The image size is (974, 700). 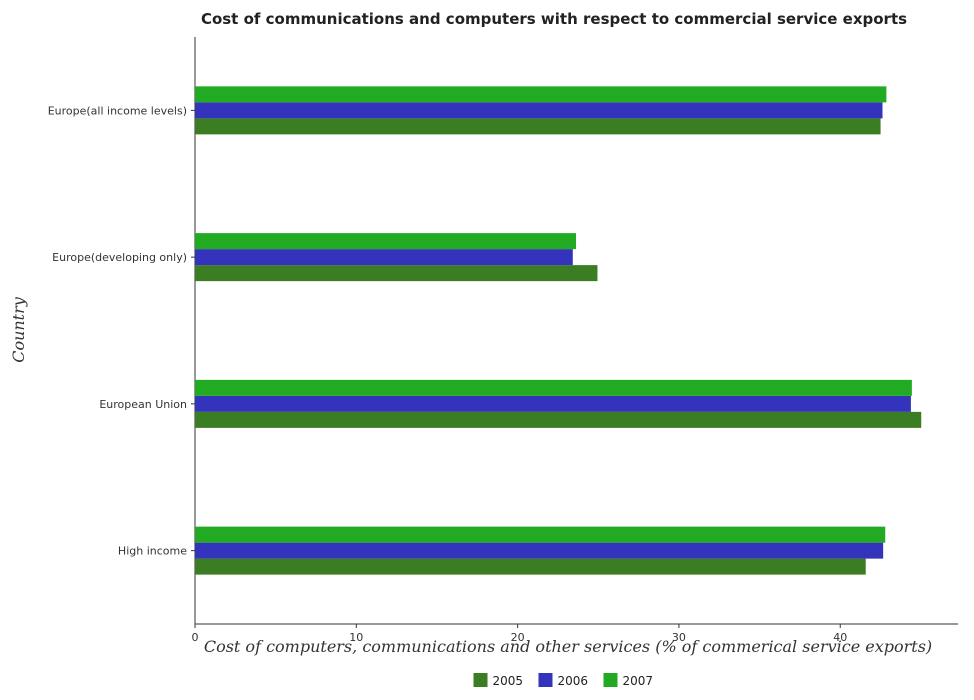 What do you see at coordinates (152, 551) in the screenshot?
I see `y-tick-label: High income` at bounding box center [152, 551].